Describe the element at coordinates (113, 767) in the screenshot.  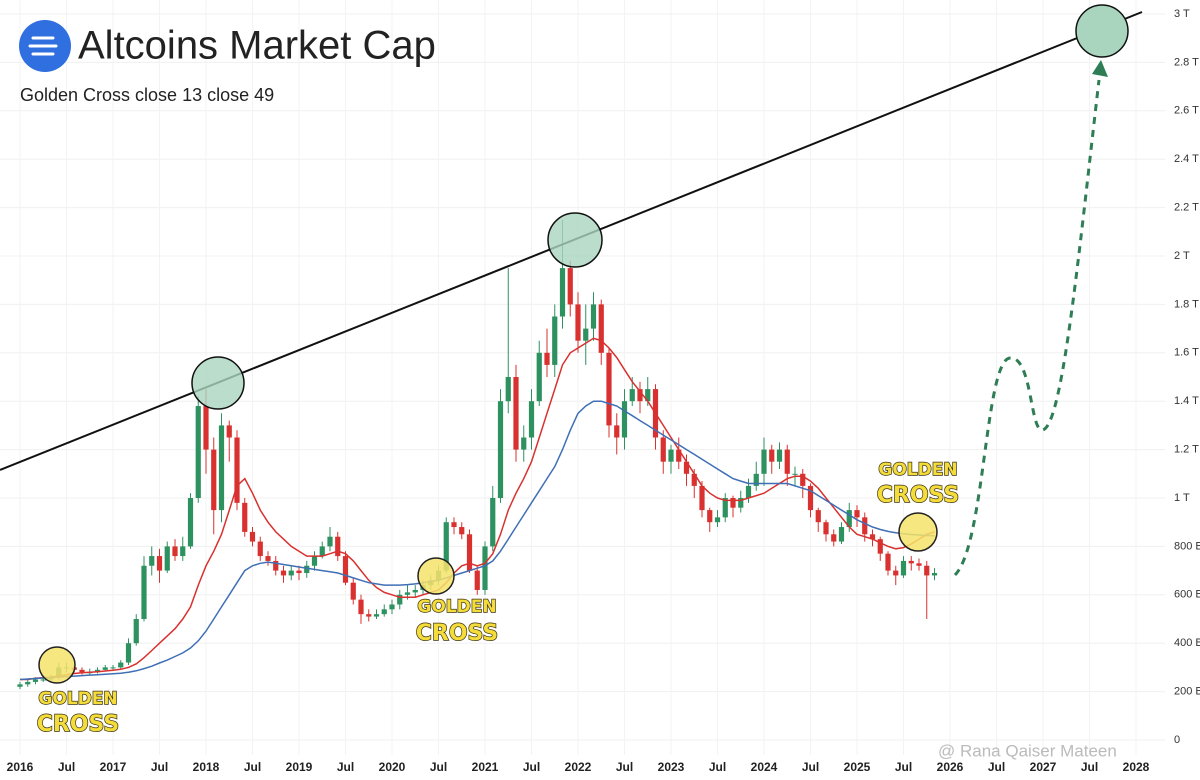
I see `x-tick-label: 2017` at that location.